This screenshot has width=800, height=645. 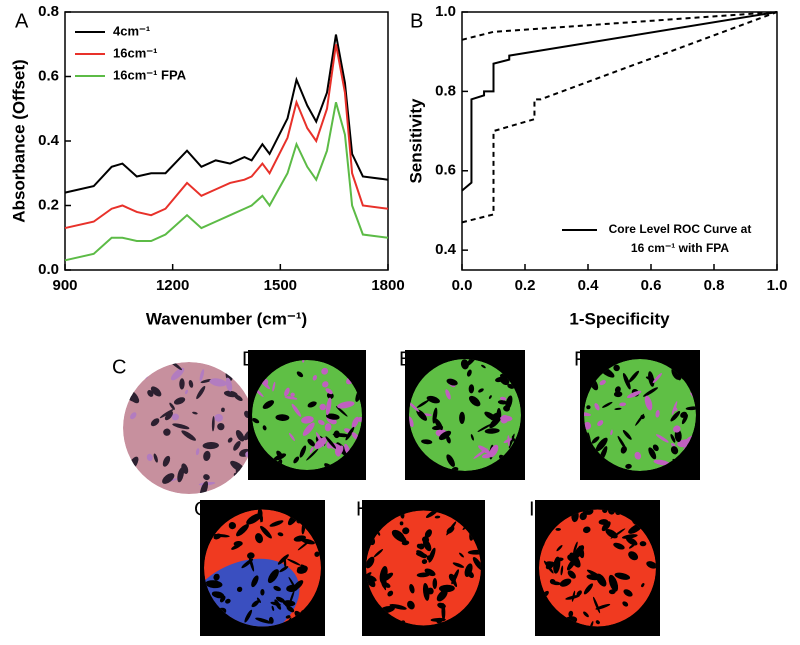 I want to click on image-panel, so click(x=465, y=415).